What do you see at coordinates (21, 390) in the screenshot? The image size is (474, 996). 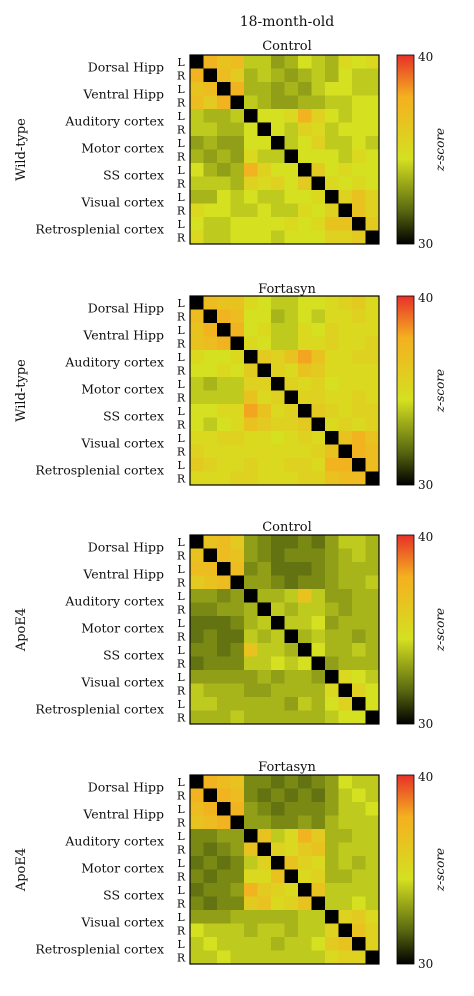 I see `group-label: Wild-type` at bounding box center [21, 390].